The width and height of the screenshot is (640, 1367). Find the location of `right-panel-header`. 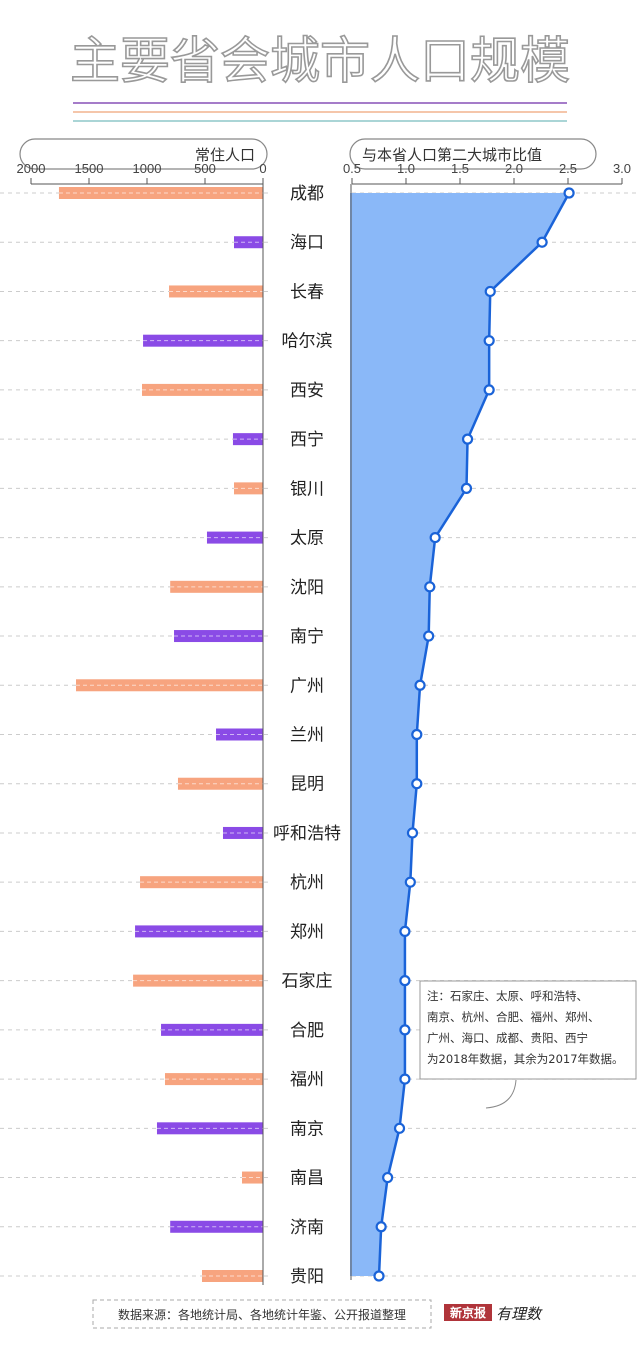

right-panel-header is located at coordinates (473, 154).